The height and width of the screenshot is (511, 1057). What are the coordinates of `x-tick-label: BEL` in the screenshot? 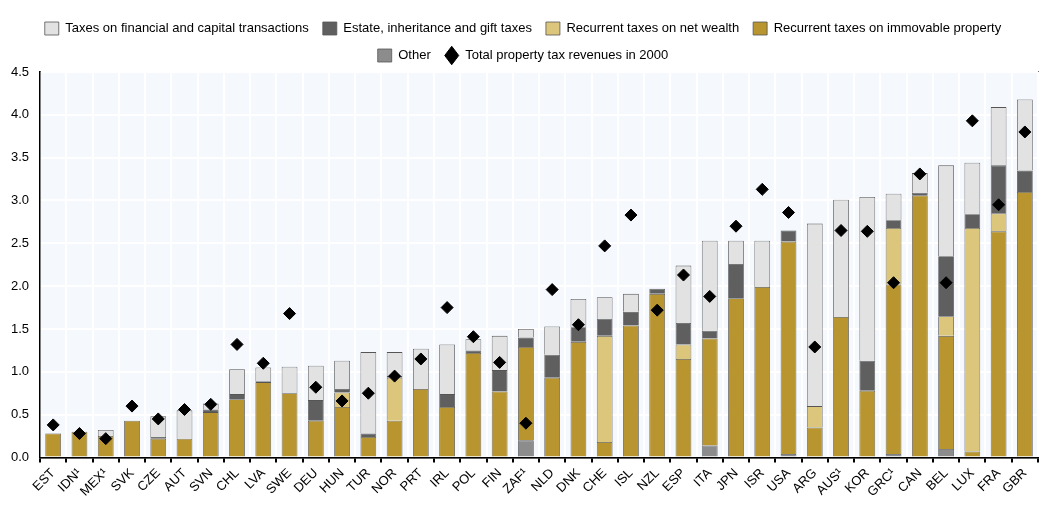 It's located at (936, 479).